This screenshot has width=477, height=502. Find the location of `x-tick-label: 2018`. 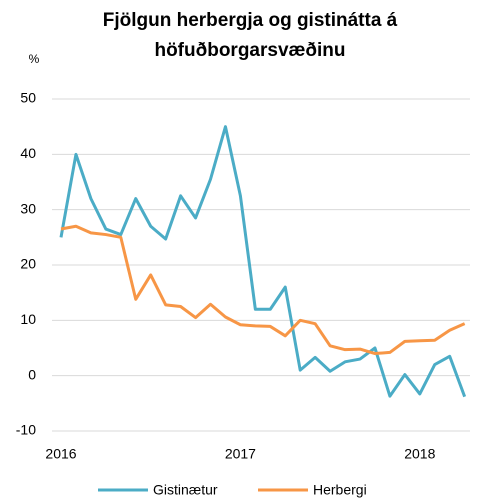

x-tick-label: 2018 is located at coordinates (419, 454).